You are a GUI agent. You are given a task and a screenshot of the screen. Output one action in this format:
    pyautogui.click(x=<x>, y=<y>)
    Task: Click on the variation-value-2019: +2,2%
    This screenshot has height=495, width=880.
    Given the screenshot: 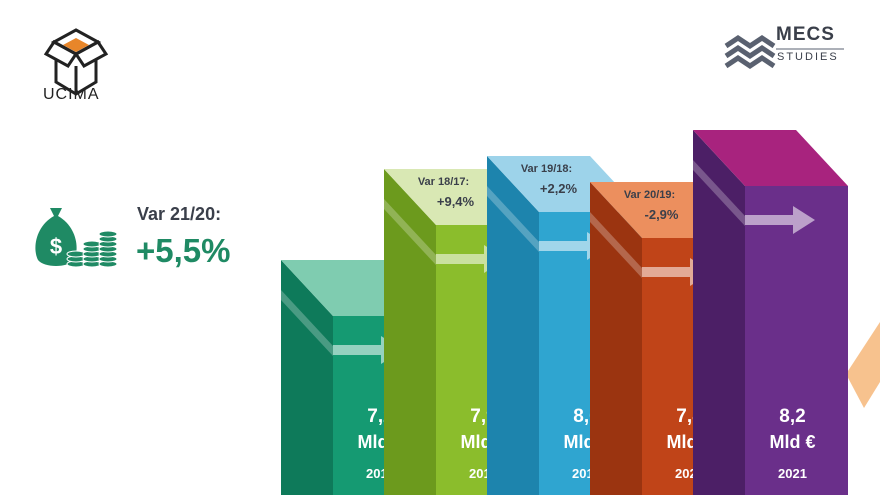 What is the action you would take?
    pyautogui.click(x=559, y=188)
    